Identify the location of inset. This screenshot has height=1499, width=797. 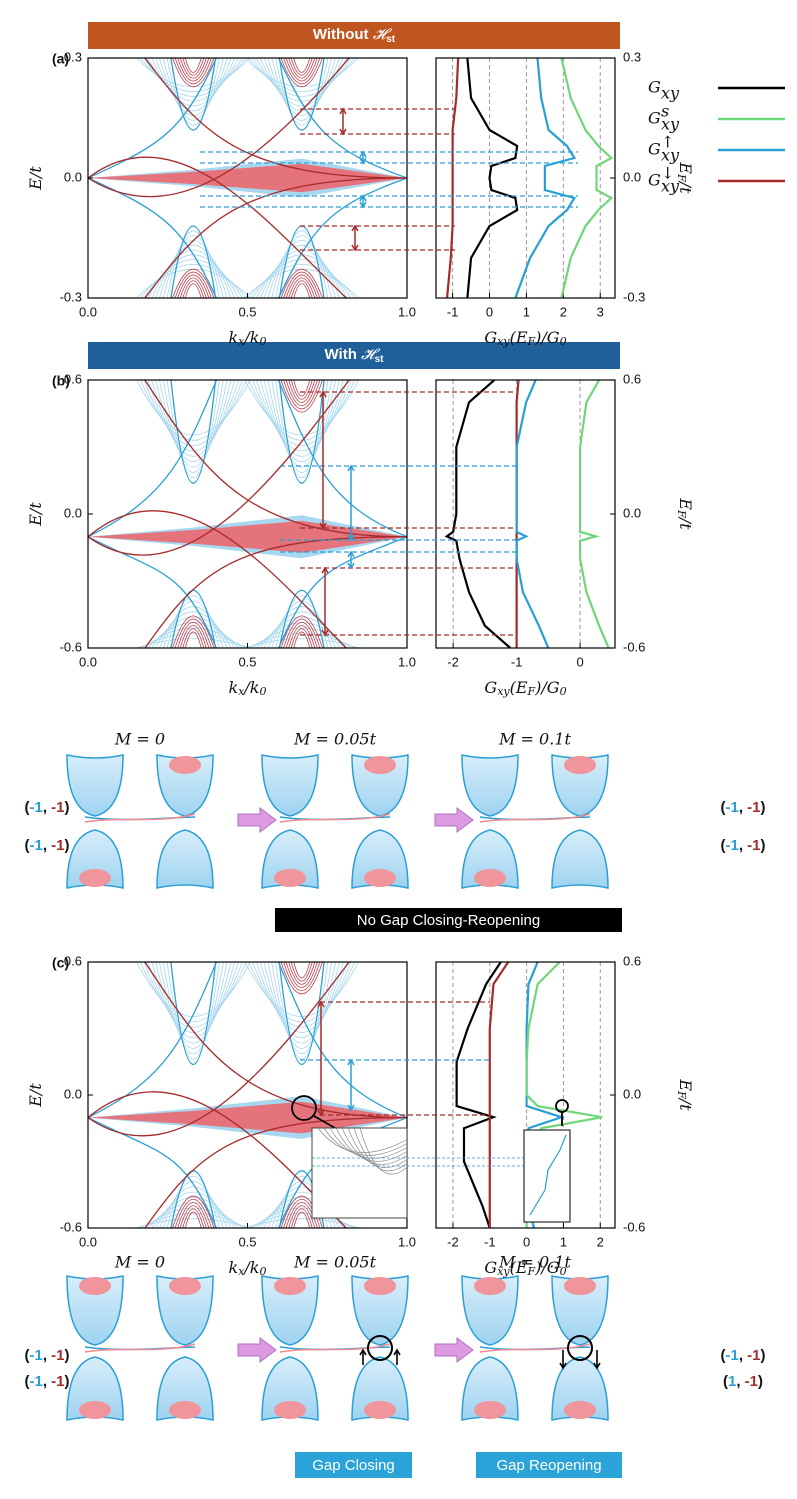
(359, 1173).